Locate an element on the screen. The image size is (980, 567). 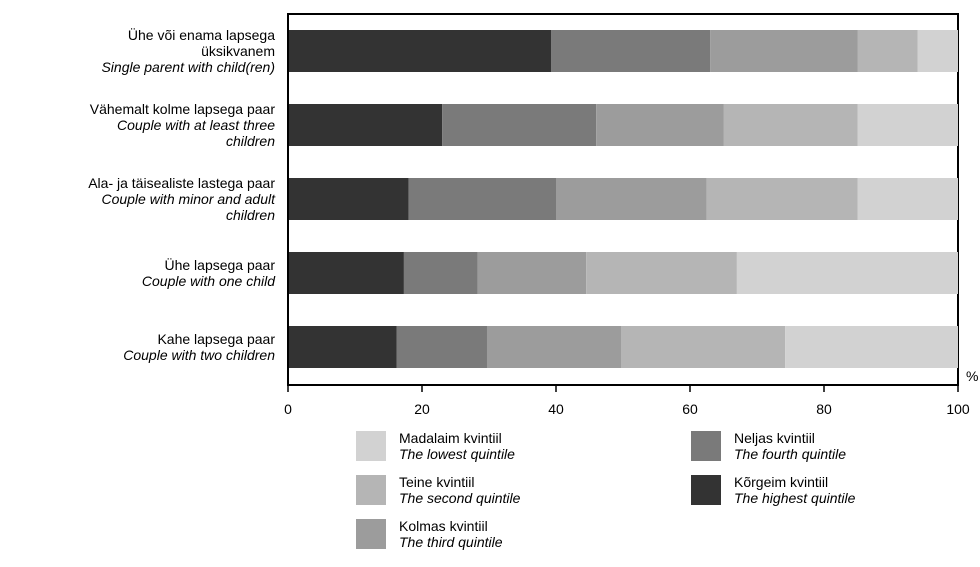
category-label-et: Ühe või enama lapsega is located at coordinates (201, 34).